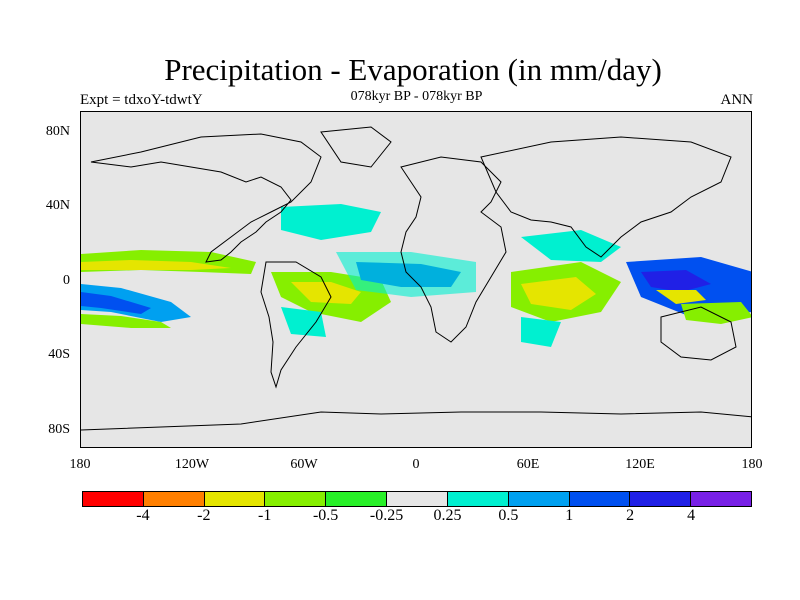 The width and height of the screenshot is (800, 600). I want to click on lon-label-120w: 120W, so click(192, 464).